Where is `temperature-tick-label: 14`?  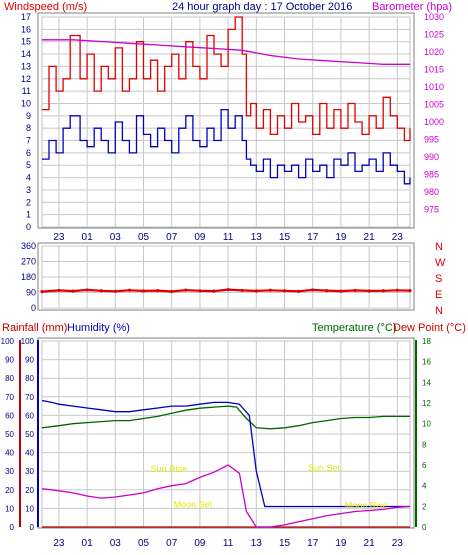
temperature-tick-label: 14 is located at coordinates (426, 382).